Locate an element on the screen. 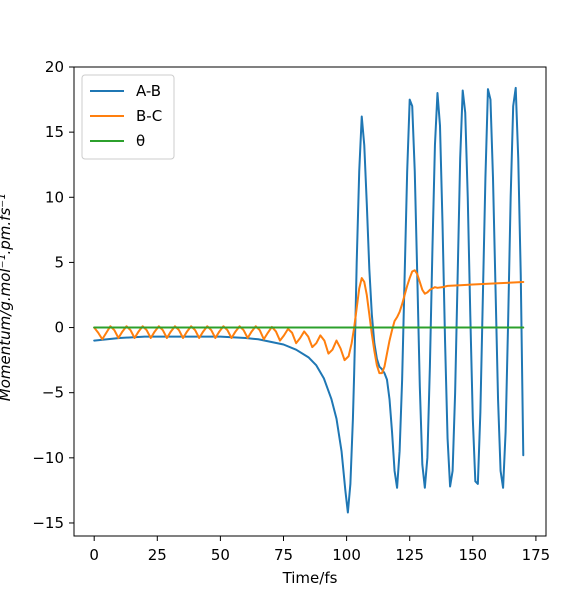 The width and height of the screenshot is (575, 599). x-tick-label: 25 is located at coordinates (157, 555).